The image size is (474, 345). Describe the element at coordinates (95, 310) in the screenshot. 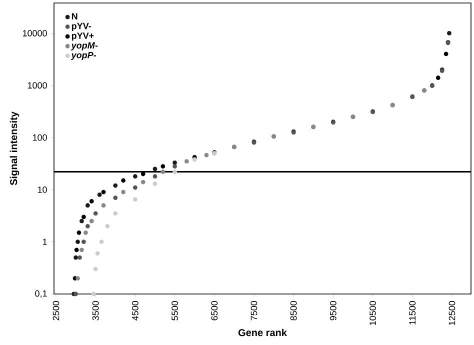

I see `x-tick-label: 3500` at that location.